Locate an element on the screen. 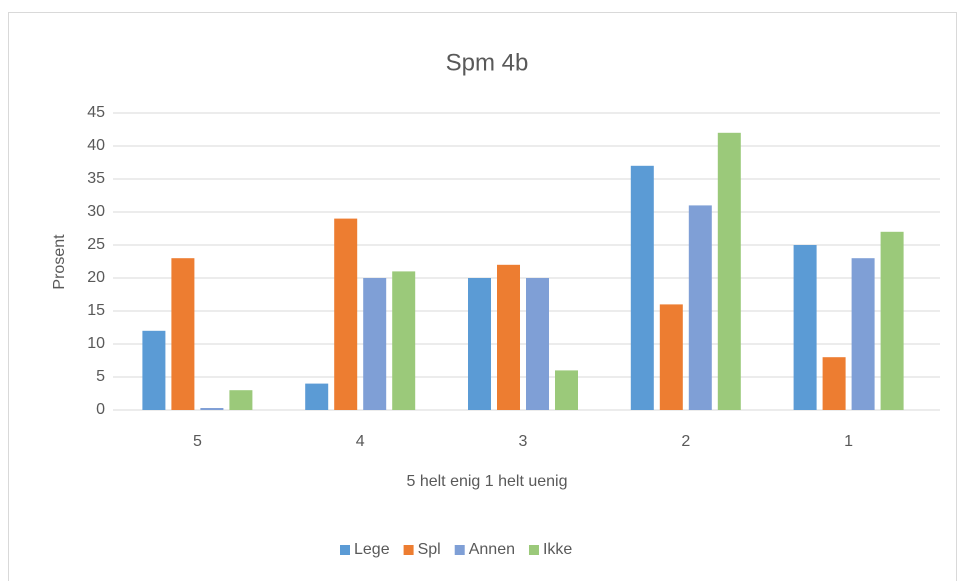  legend-label: Spl is located at coordinates (429, 549).